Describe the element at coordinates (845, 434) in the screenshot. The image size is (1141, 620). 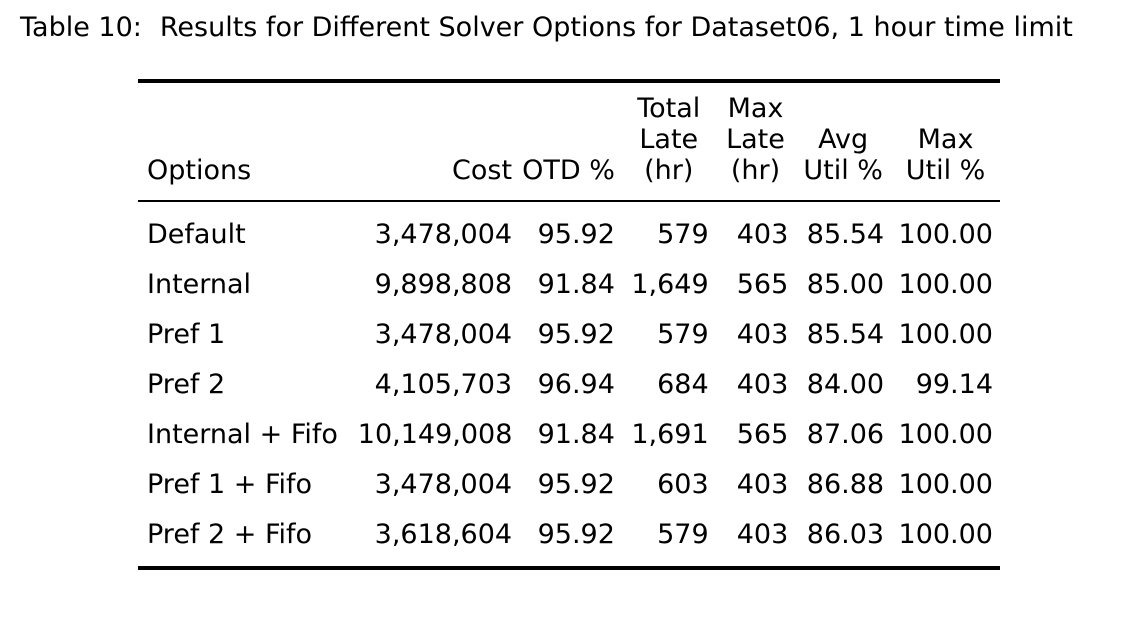
I see `cell-avg-util: 87.06` at that location.